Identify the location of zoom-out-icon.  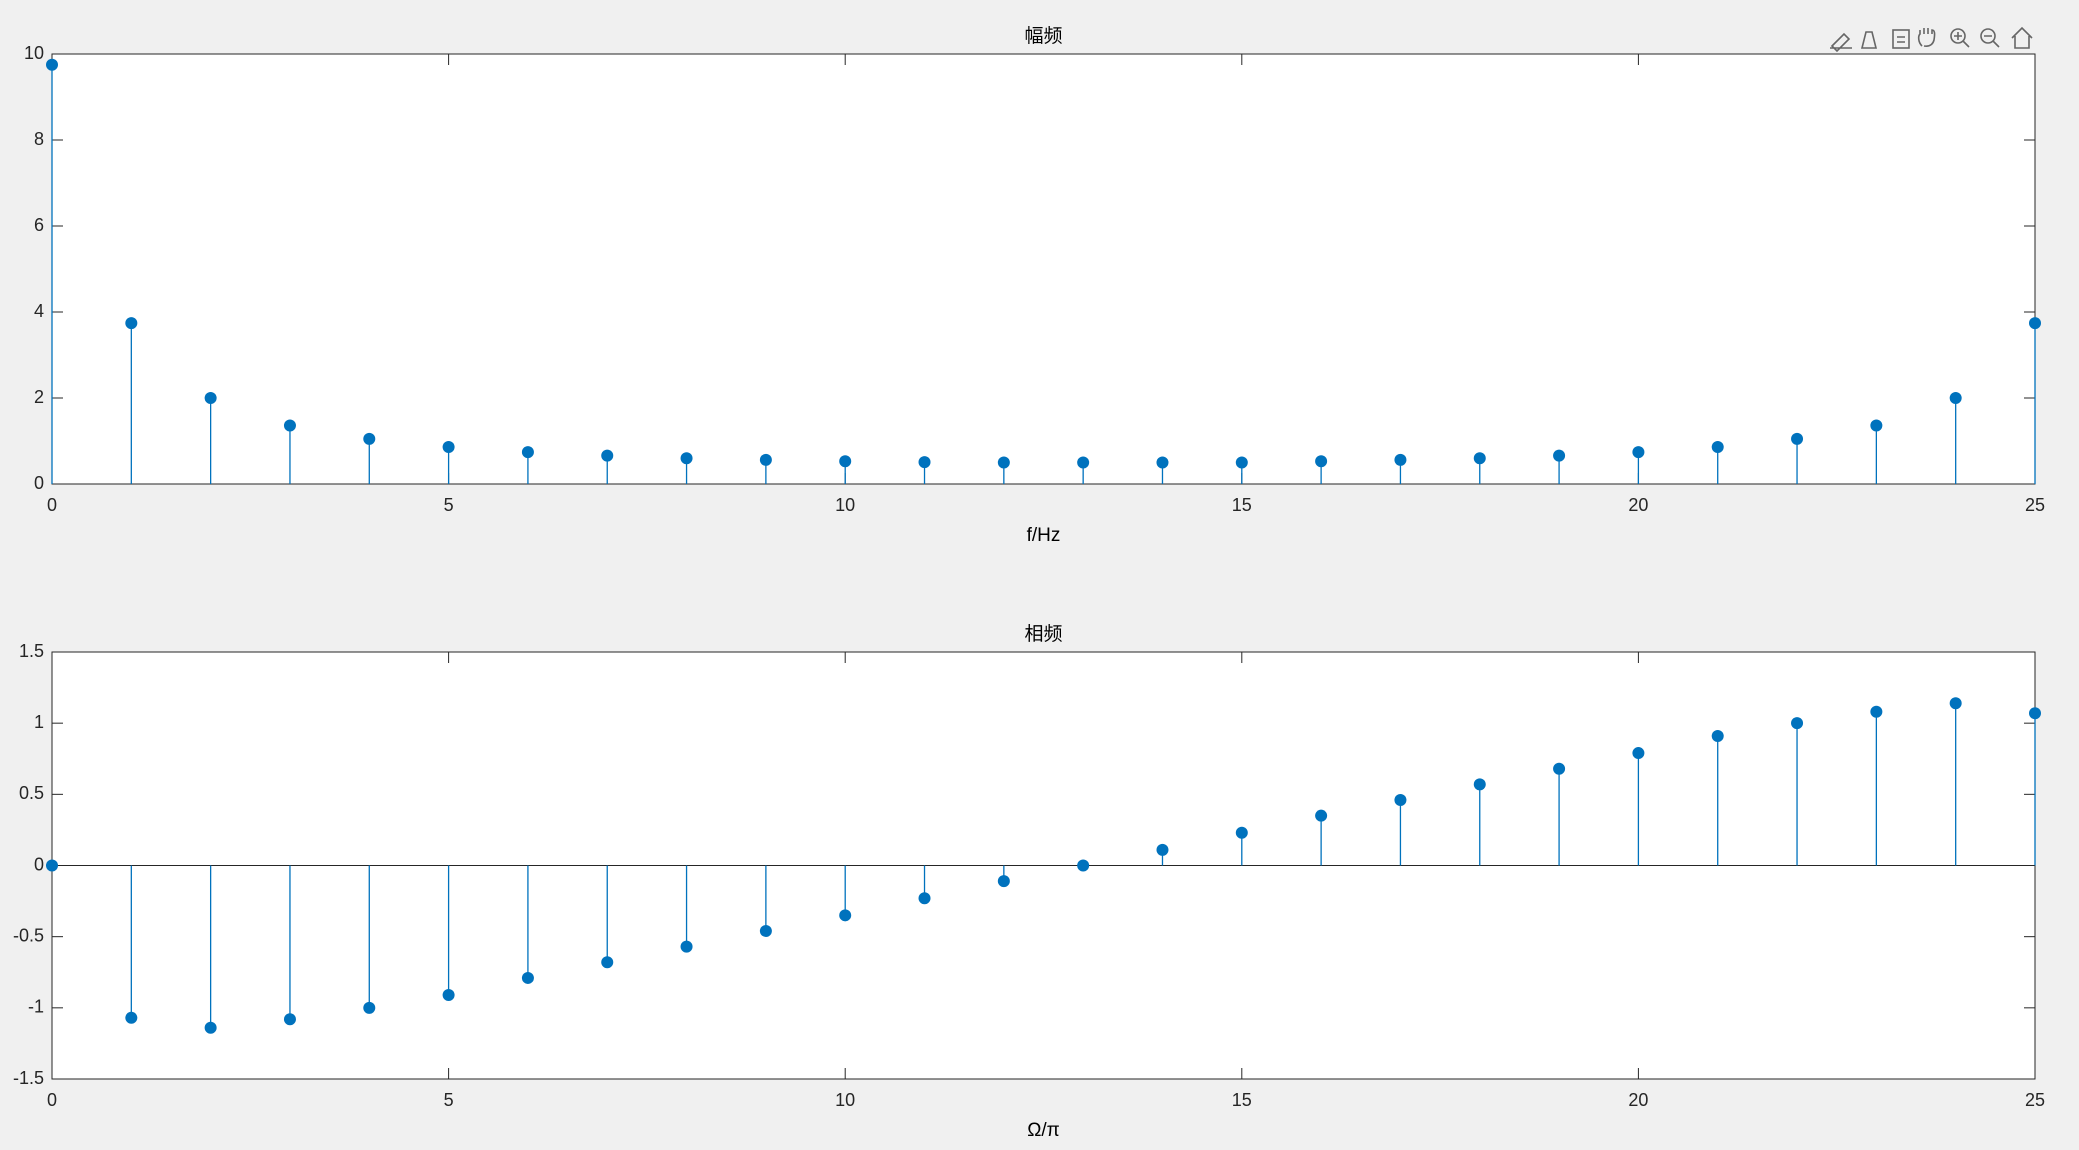
(1990, 38).